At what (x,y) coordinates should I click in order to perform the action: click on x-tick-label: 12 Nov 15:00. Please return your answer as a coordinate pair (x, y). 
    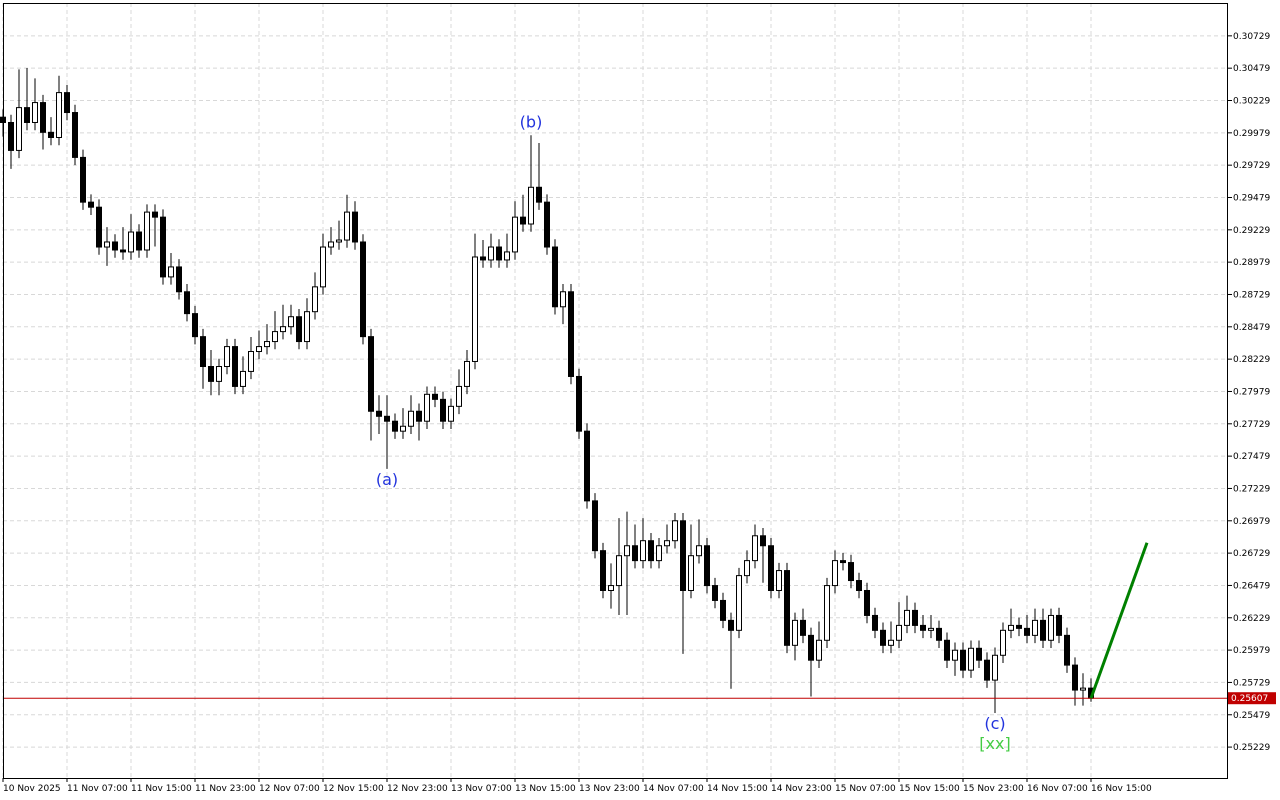
    Looking at the image, I should click on (353, 789).